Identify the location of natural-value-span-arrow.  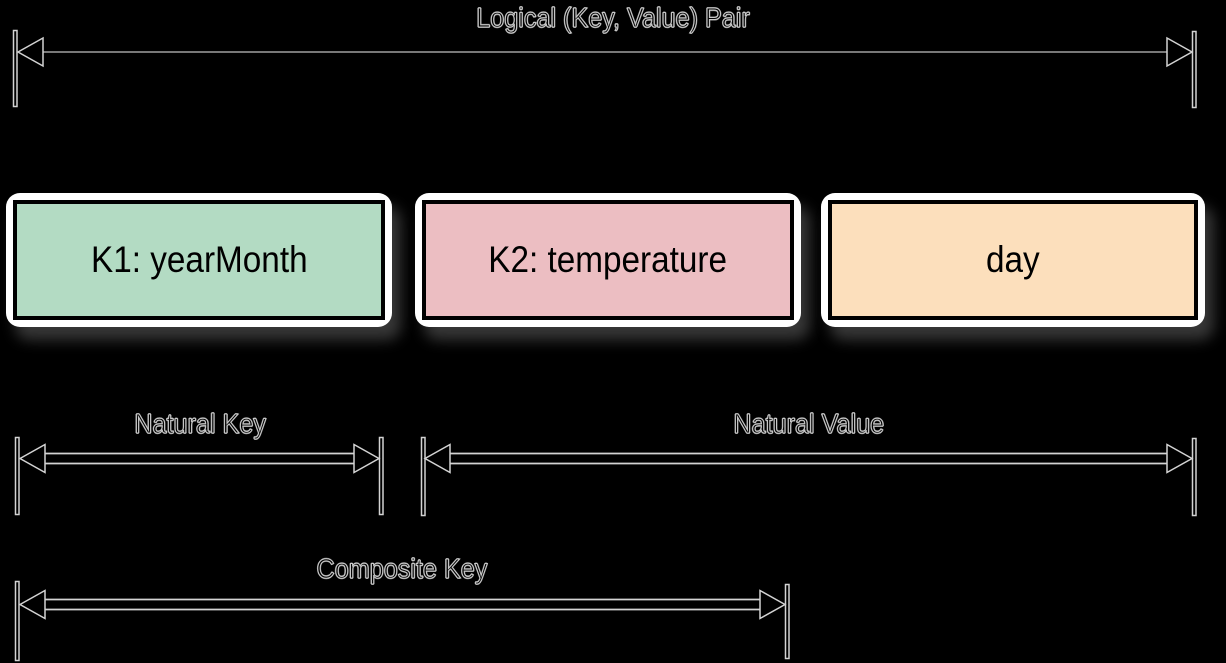
(808, 476).